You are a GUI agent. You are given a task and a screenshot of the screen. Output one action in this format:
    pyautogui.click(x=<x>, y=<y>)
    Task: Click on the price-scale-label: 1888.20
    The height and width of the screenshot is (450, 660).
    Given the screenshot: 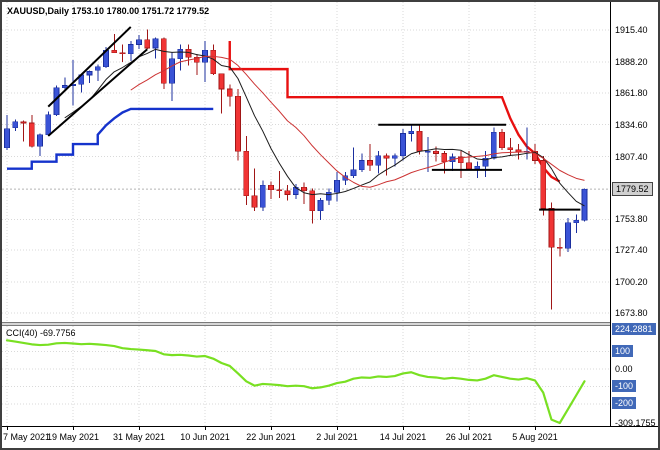 What is the action you would take?
    pyautogui.click(x=631, y=61)
    